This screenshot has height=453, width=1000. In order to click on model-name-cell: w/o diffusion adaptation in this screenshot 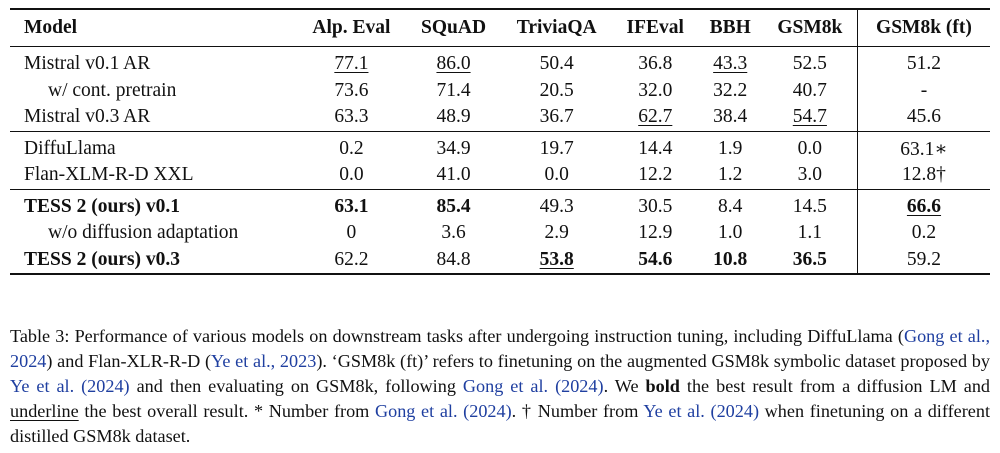, I will do `click(143, 233)`.